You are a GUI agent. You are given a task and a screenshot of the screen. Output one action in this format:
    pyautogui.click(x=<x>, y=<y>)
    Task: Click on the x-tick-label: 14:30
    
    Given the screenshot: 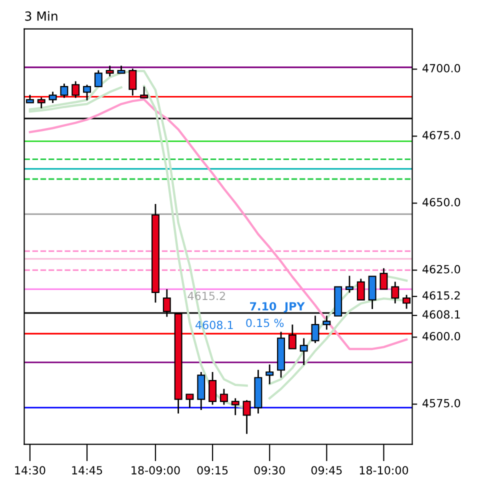 What is the action you would take?
    pyautogui.click(x=30, y=470)
    